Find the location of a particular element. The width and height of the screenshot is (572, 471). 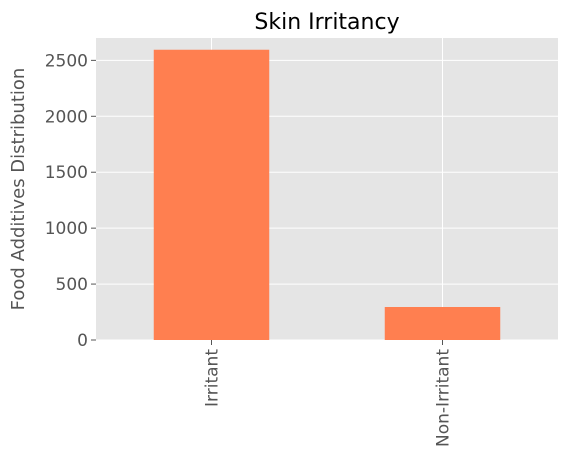

x-axis-ticks: Irritant Non-Irritant is located at coordinates (328, 393).